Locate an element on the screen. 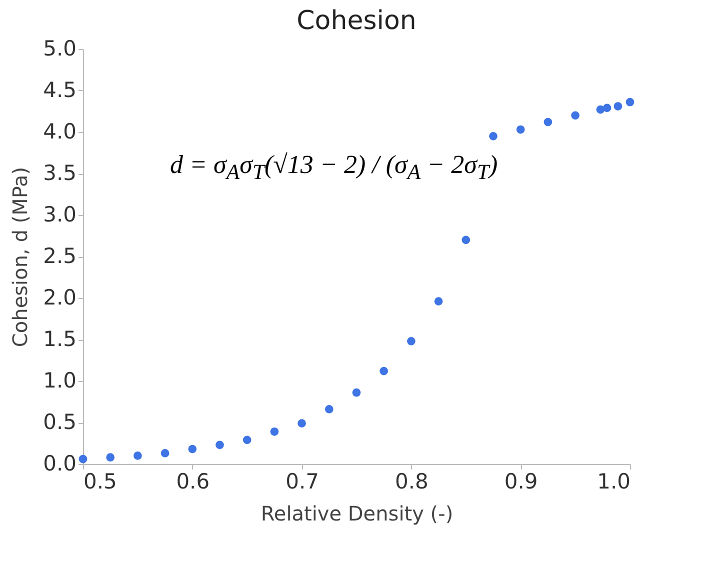  y-axis-title: Cohesion, d (MPa) is located at coordinates (20, 257).